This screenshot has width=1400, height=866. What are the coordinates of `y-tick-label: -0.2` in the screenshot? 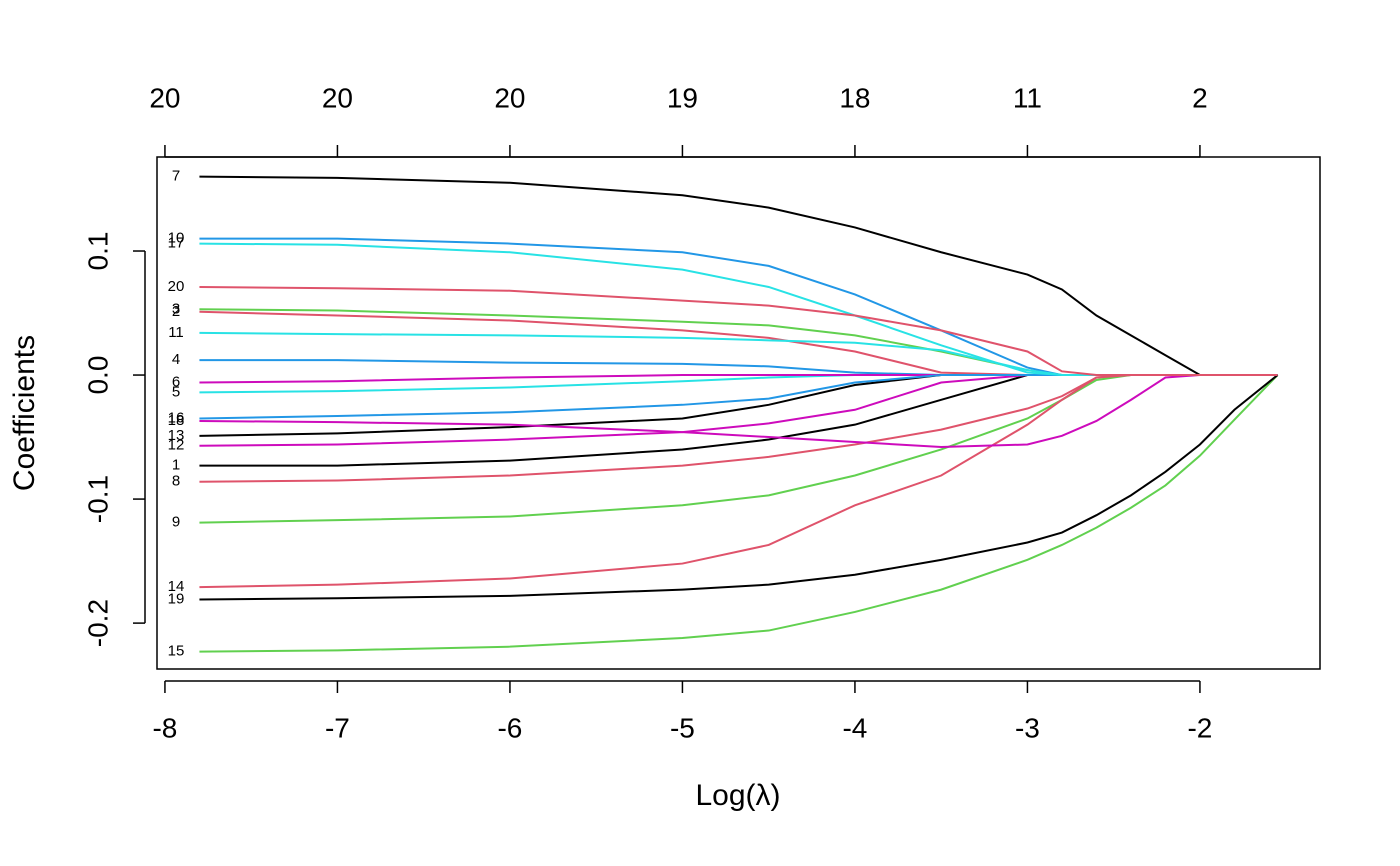 It's located at (97, 623).